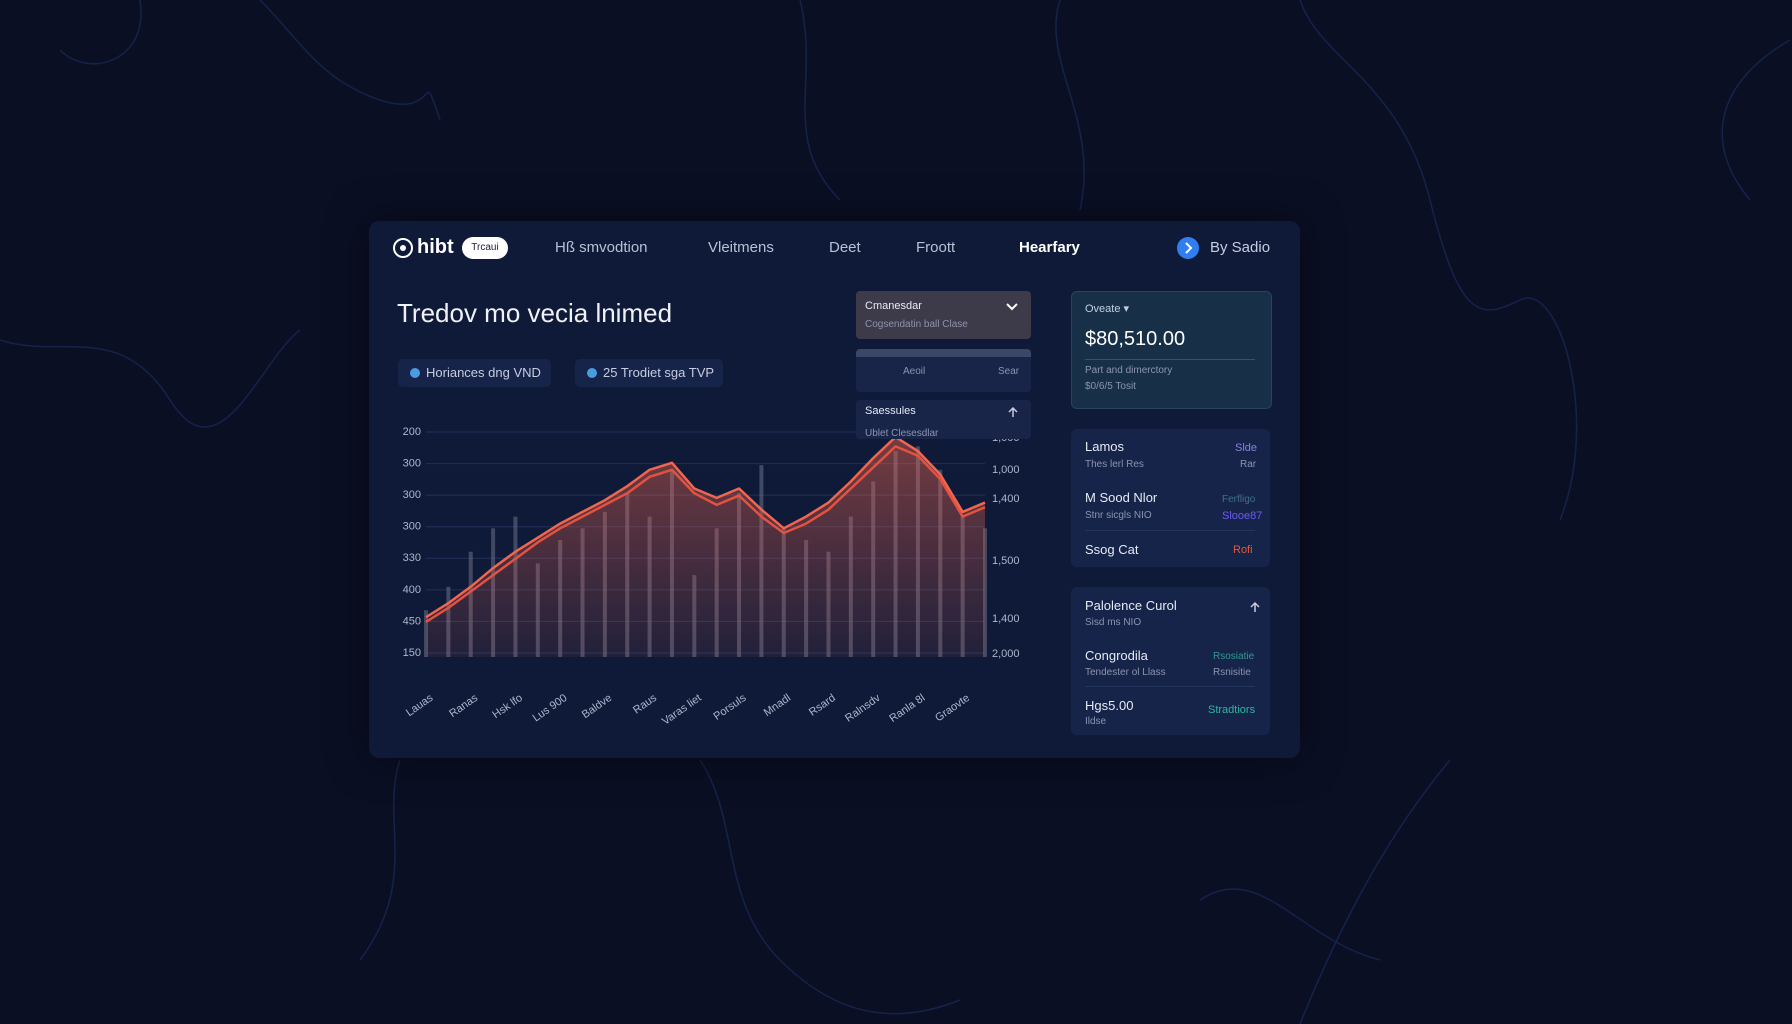 The width and height of the screenshot is (1792, 1024). Describe the element at coordinates (1107, 309) in the screenshot. I see `balance-label: Oveate ▾` at that location.